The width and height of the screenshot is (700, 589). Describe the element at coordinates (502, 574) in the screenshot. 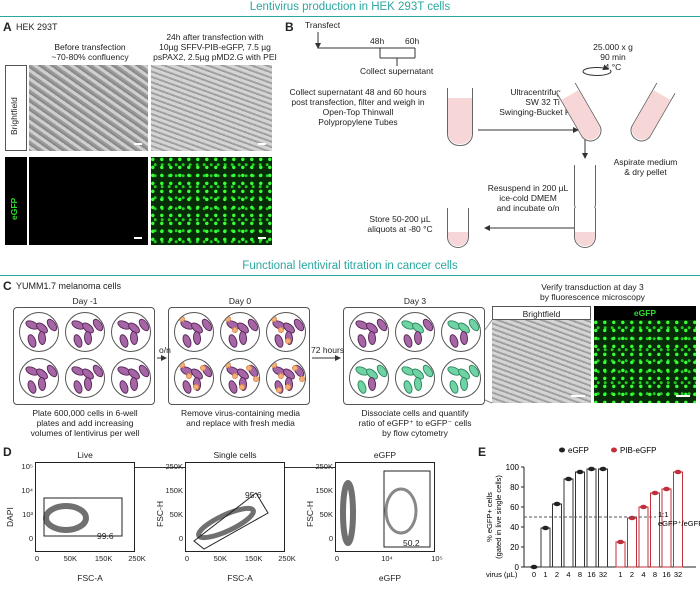

I see `x-axis-label: virus (µL)` at that location.